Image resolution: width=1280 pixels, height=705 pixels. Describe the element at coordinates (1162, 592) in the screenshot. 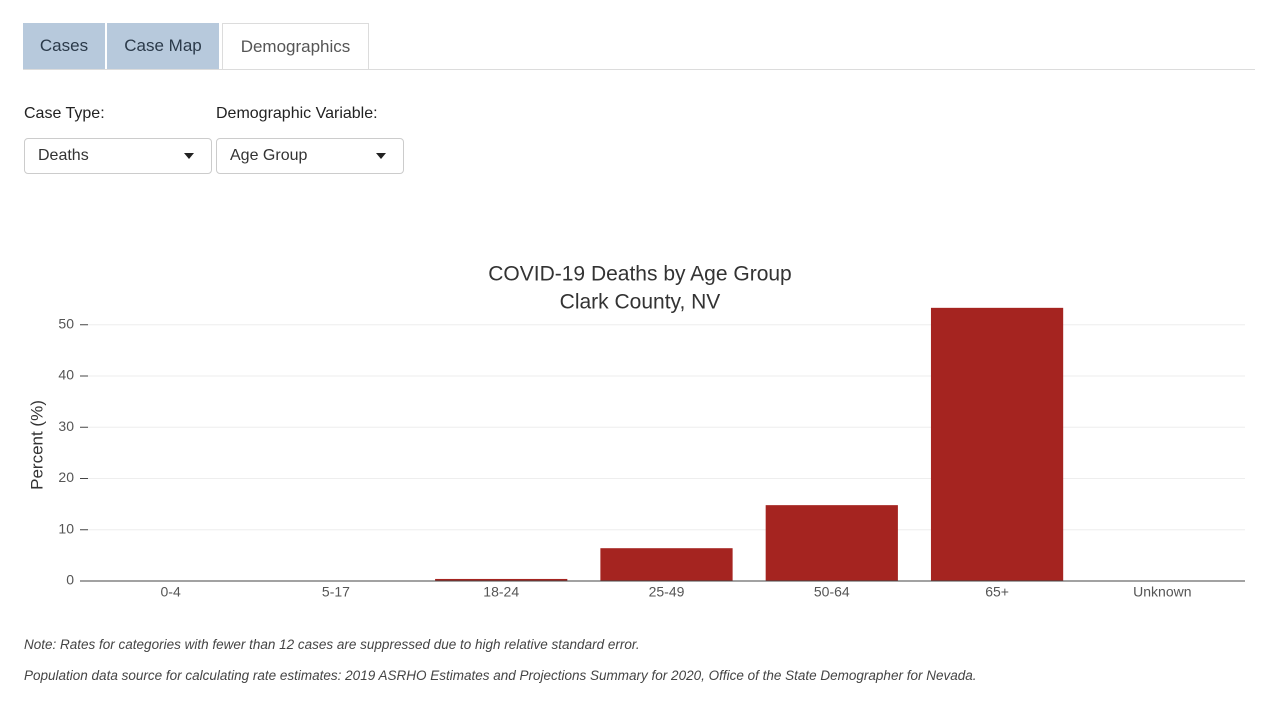

I see `x-tick-label: Unknown` at that location.